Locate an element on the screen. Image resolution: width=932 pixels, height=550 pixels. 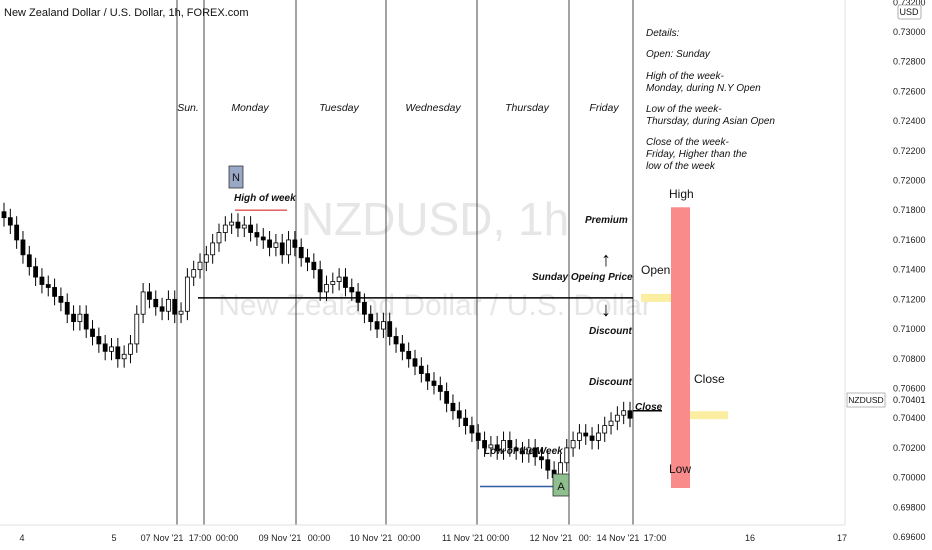
currency-badge: USD is located at coordinates (909, 12).